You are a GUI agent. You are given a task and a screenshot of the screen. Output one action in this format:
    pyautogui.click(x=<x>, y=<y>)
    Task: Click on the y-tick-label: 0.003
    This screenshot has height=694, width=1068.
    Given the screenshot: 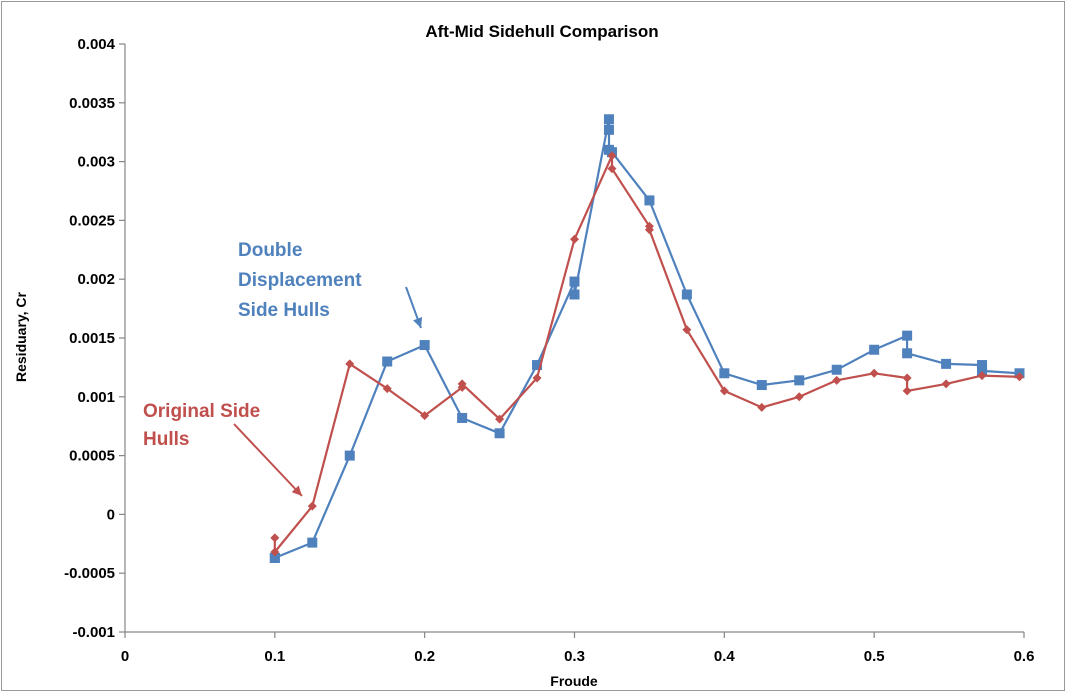 What is the action you would take?
    pyautogui.click(x=96, y=162)
    